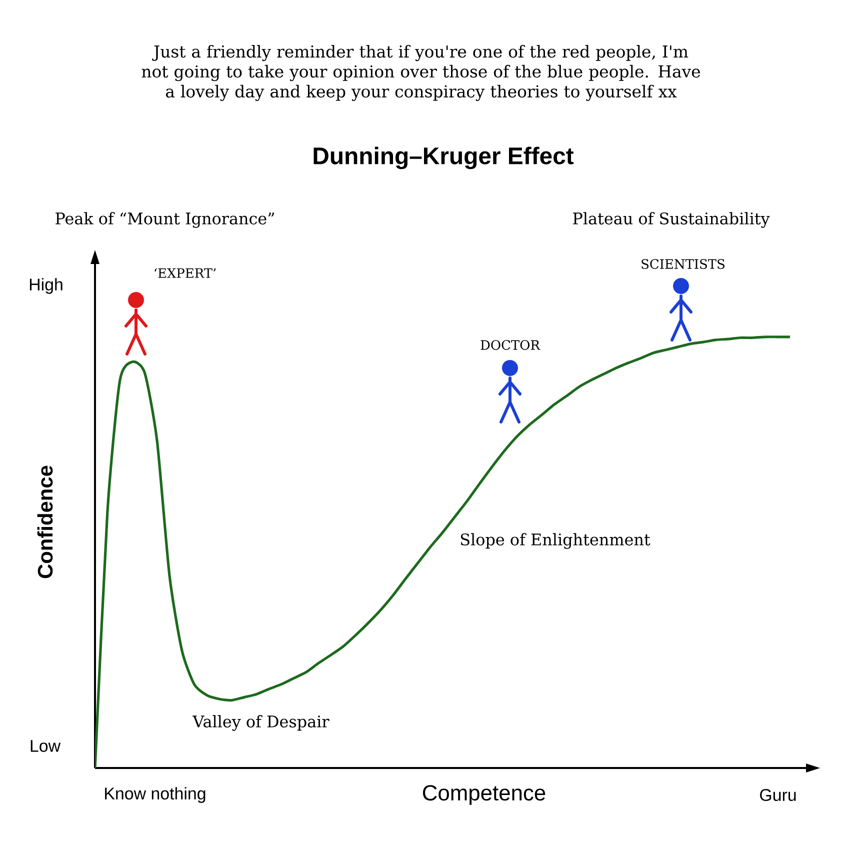  I want to click on annotation: Valley of Despair, so click(261, 723).